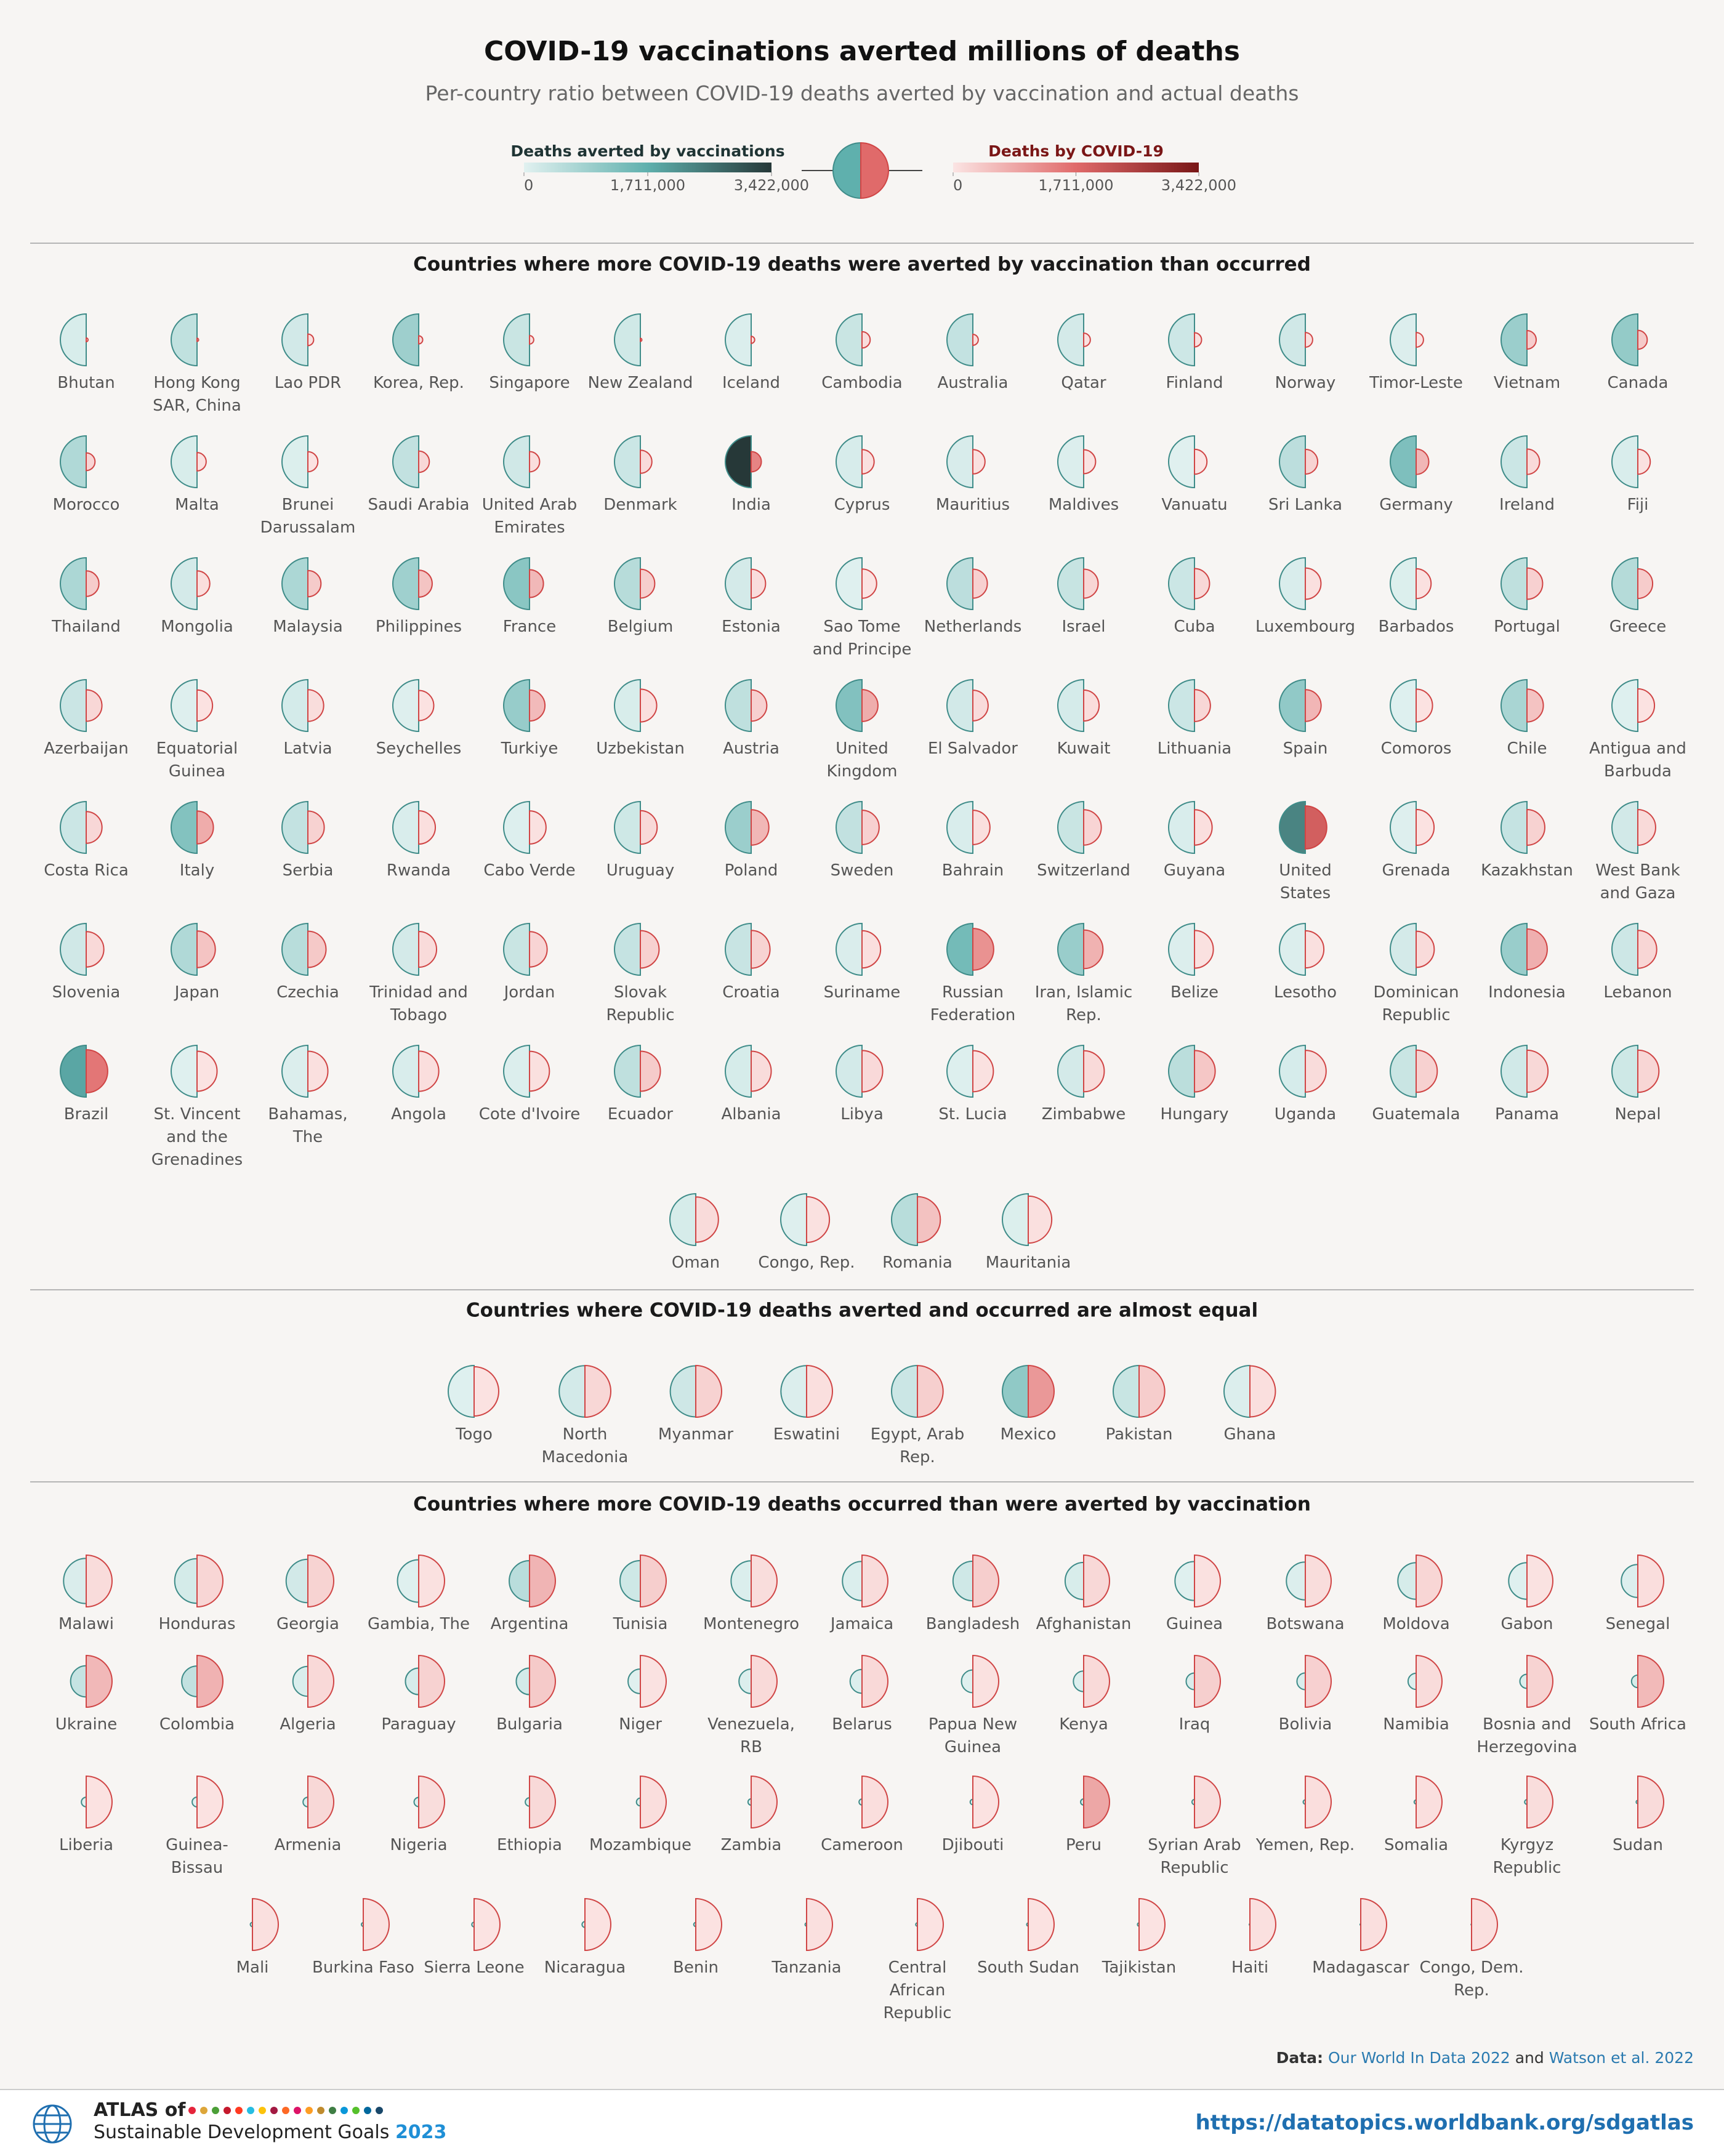 The image size is (1724, 2156). What do you see at coordinates (87, 1724) in the screenshot?
I see `country-label: Ukraine` at bounding box center [87, 1724].